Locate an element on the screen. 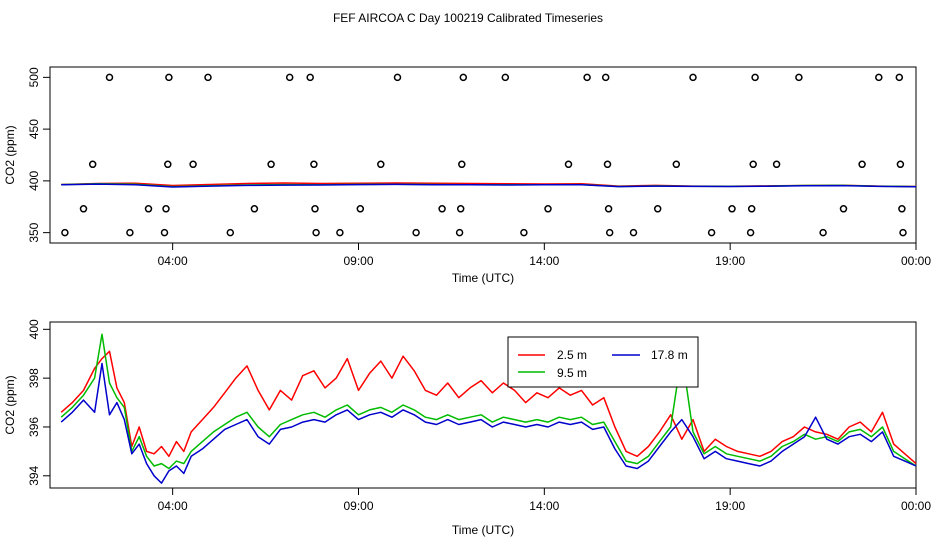 The width and height of the screenshot is (936, 540). top-x-tick-label: 14:00 is located at coordinates (544, 261).